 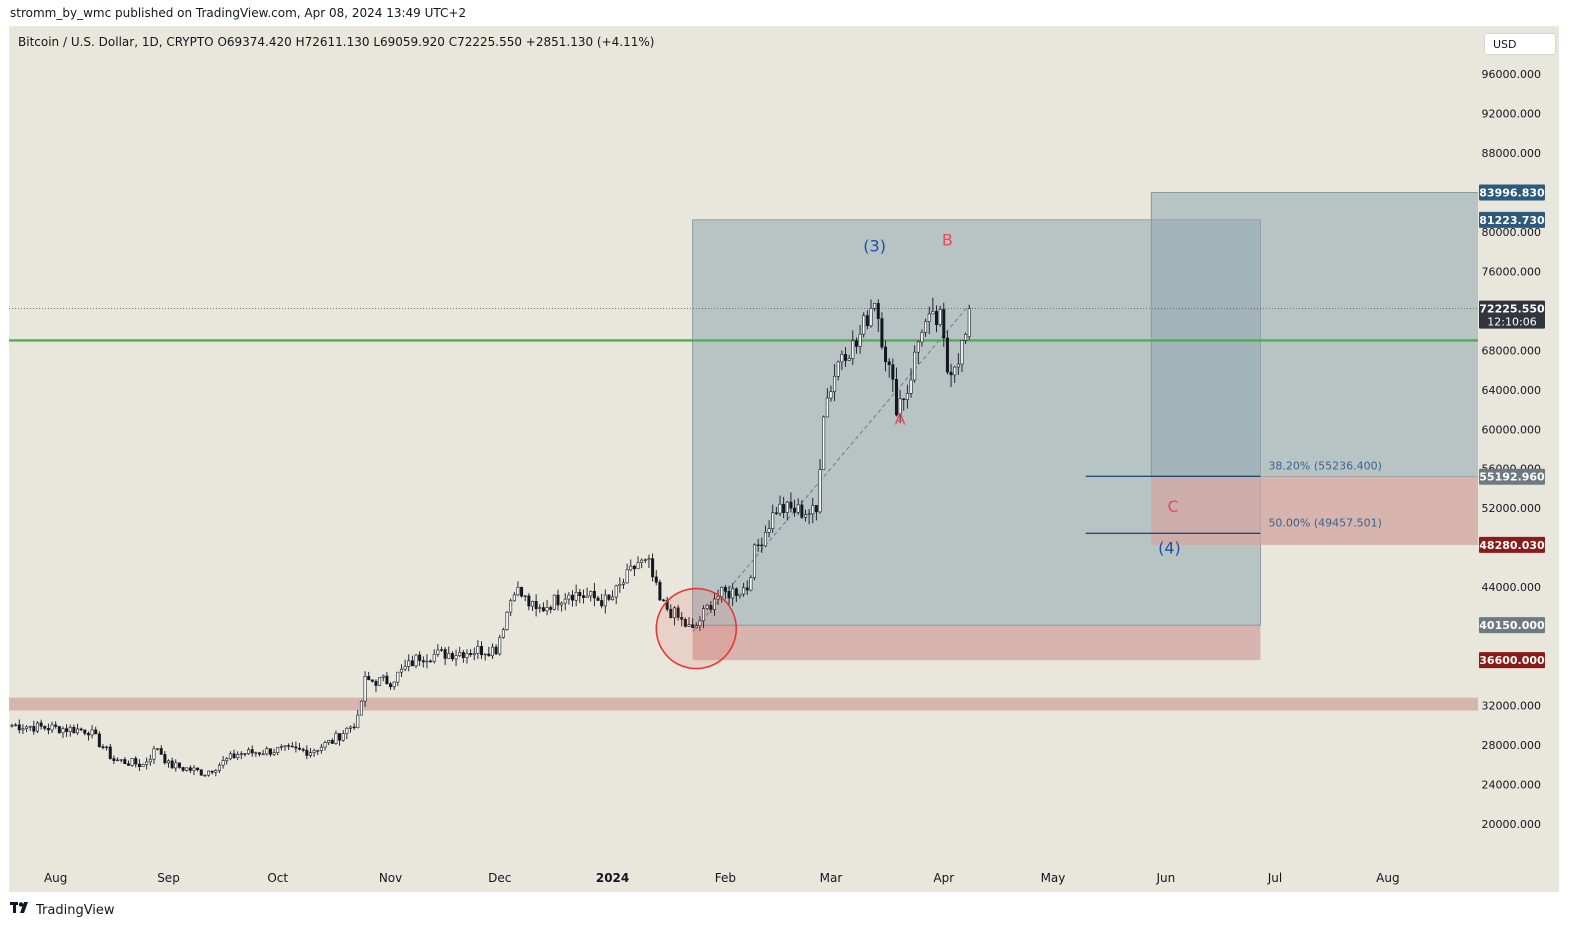 What do you see at coordinates (1512, 587) in the screenshot?
I see `y-tick-label: 44000.000` at bounding box center [1512, 587].